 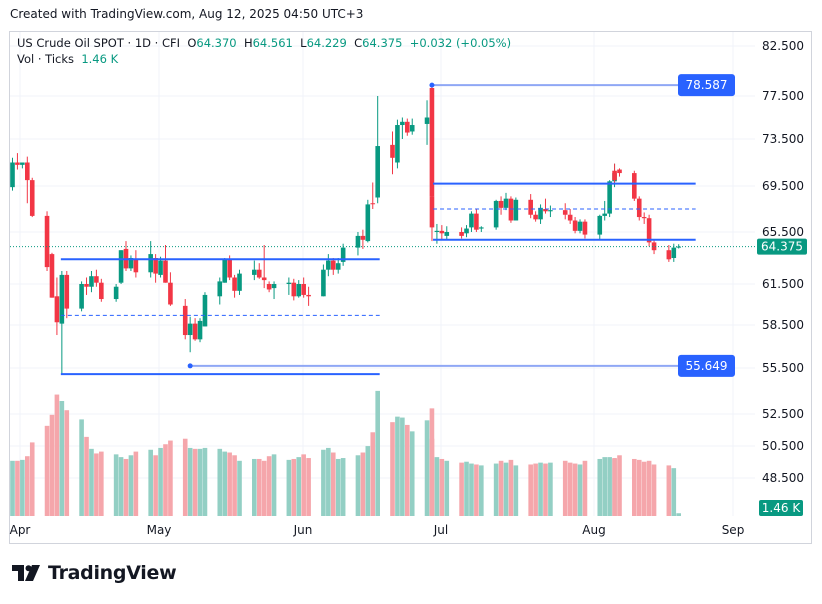 I want to click on volume-value: 1.46 K, so click(x=100, y=59).